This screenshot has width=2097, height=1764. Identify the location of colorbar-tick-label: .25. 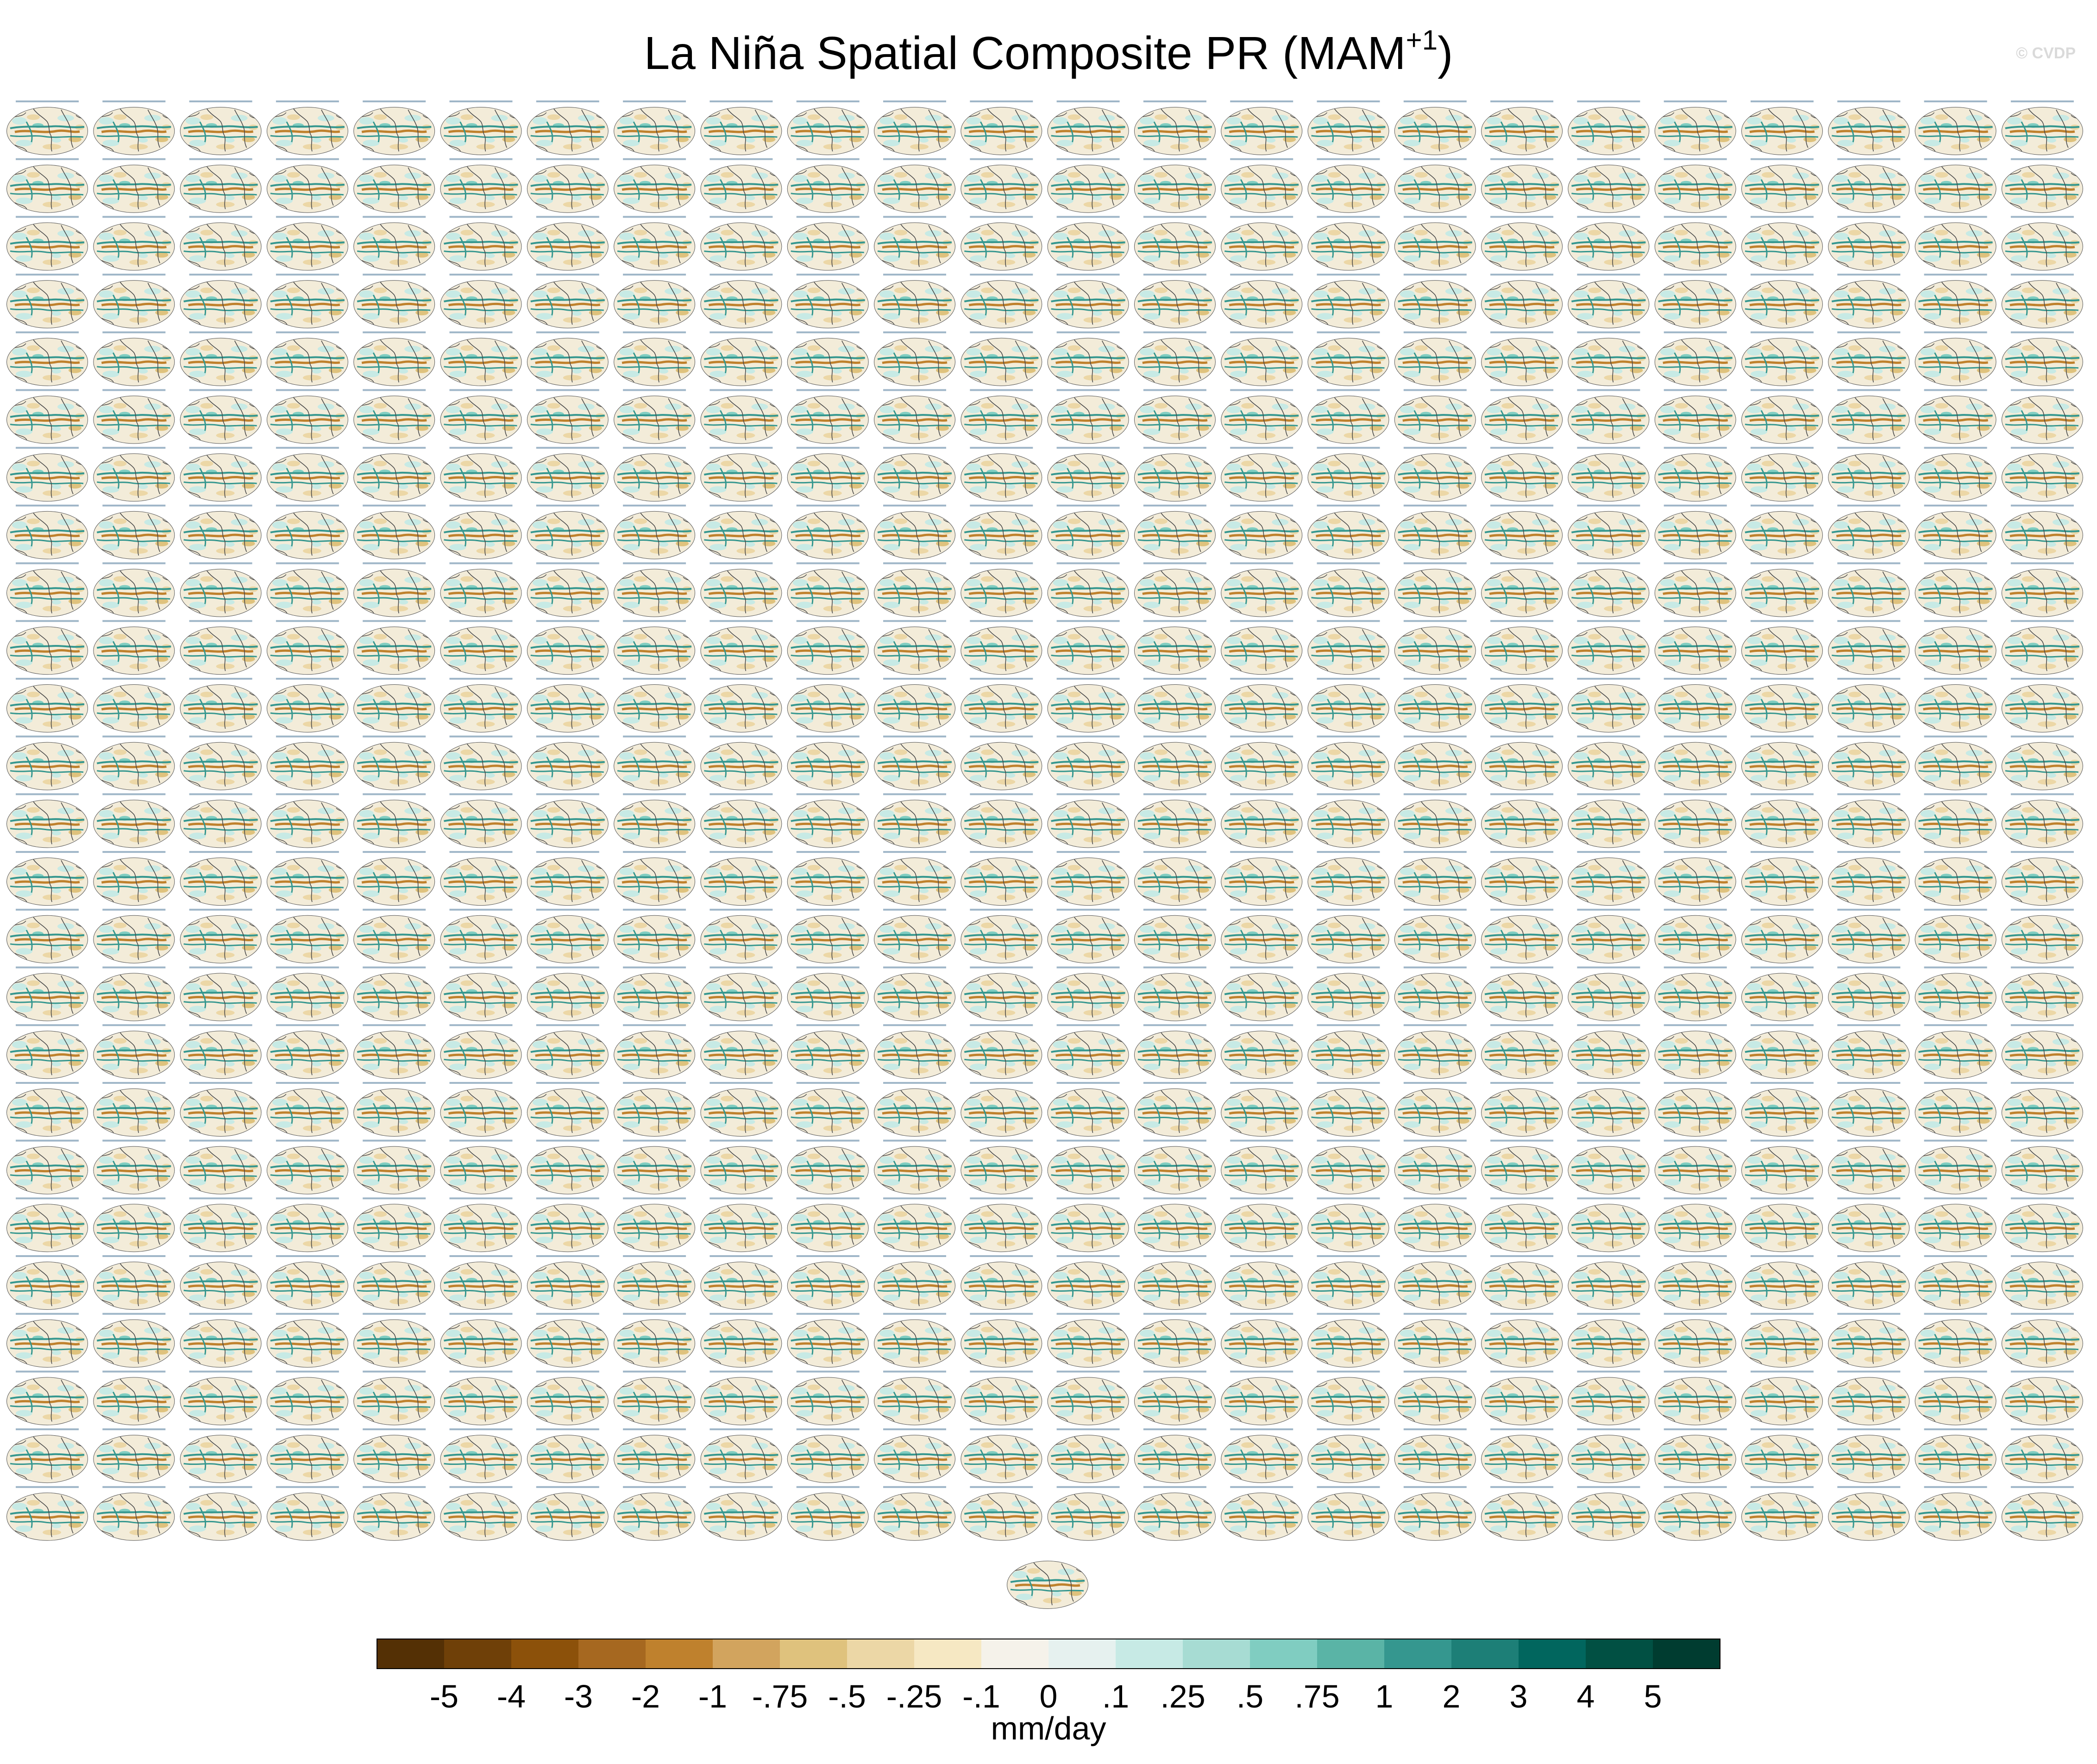
(1182, 1696).